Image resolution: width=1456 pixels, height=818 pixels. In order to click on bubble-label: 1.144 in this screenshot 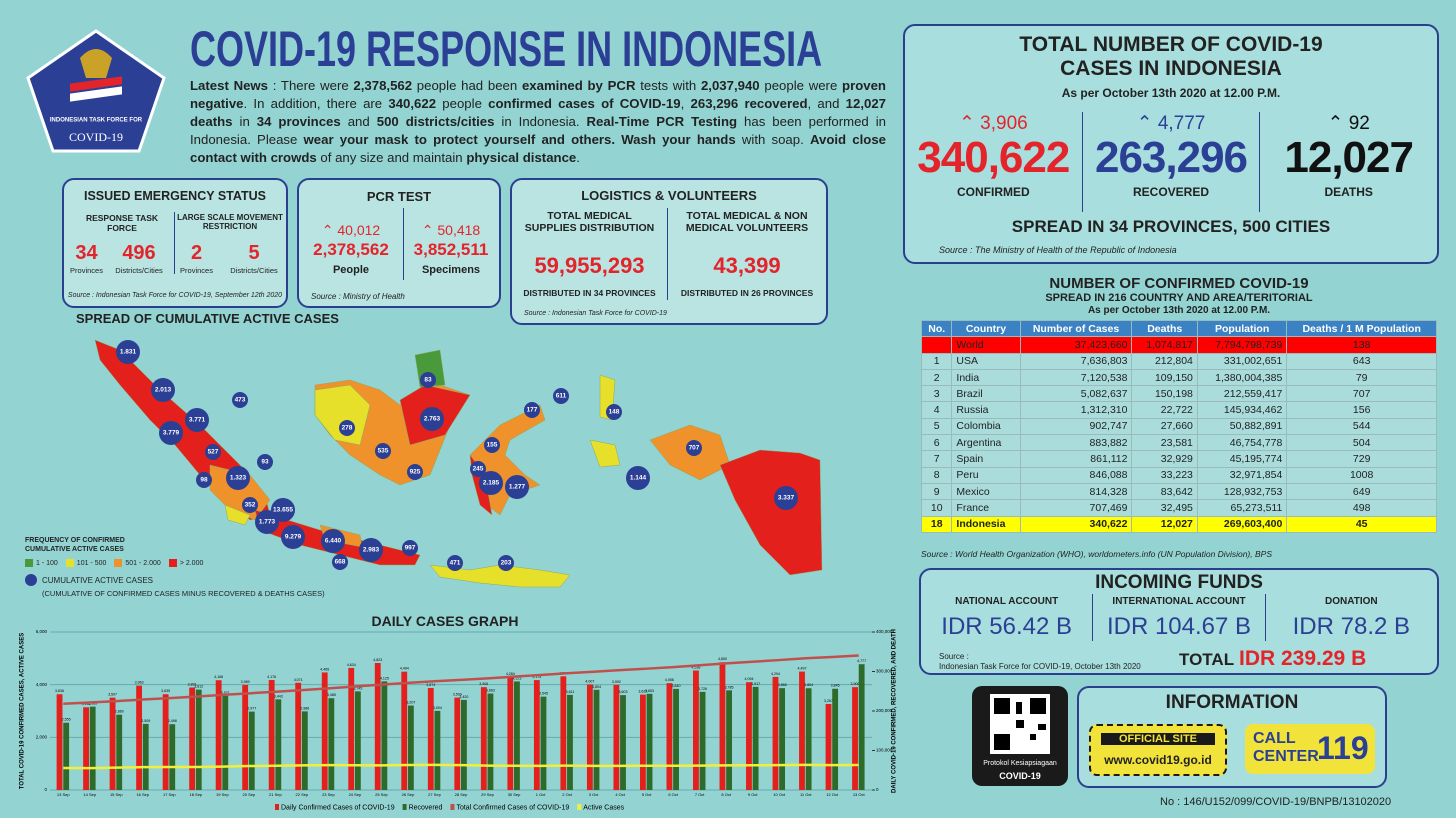, I will do `click(638, 478)`.